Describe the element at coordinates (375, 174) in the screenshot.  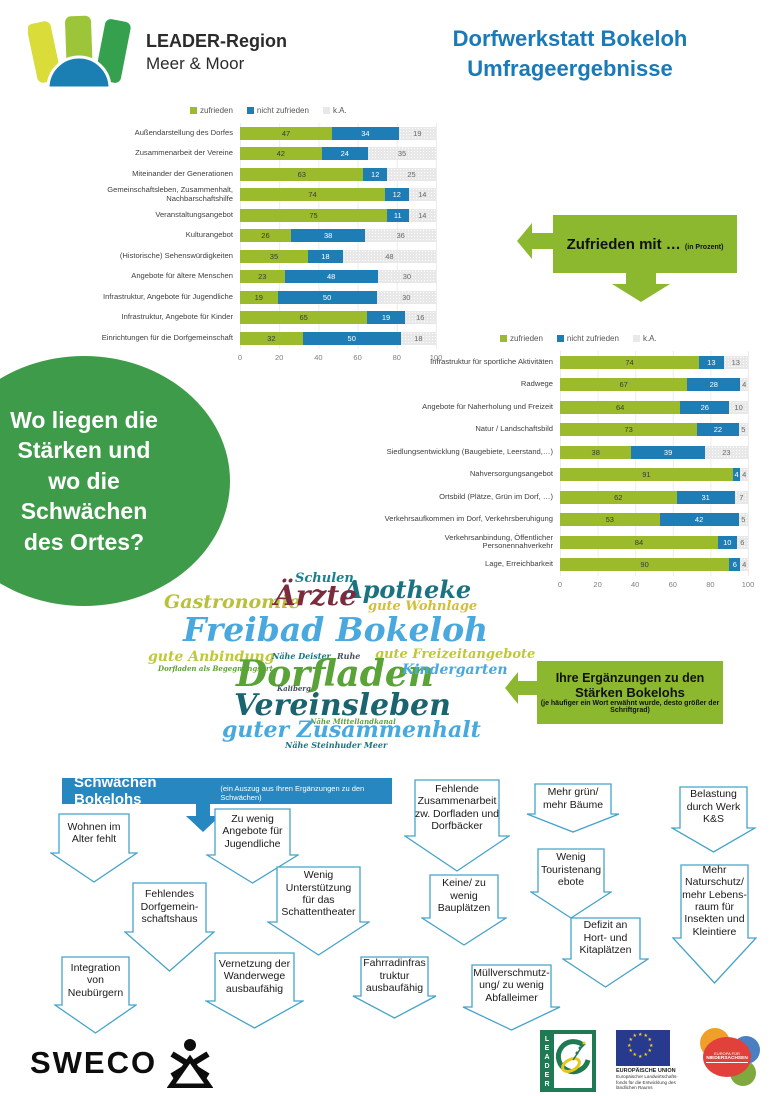
I see `bar-segment-nicht-zufrieden: 12` at that location.